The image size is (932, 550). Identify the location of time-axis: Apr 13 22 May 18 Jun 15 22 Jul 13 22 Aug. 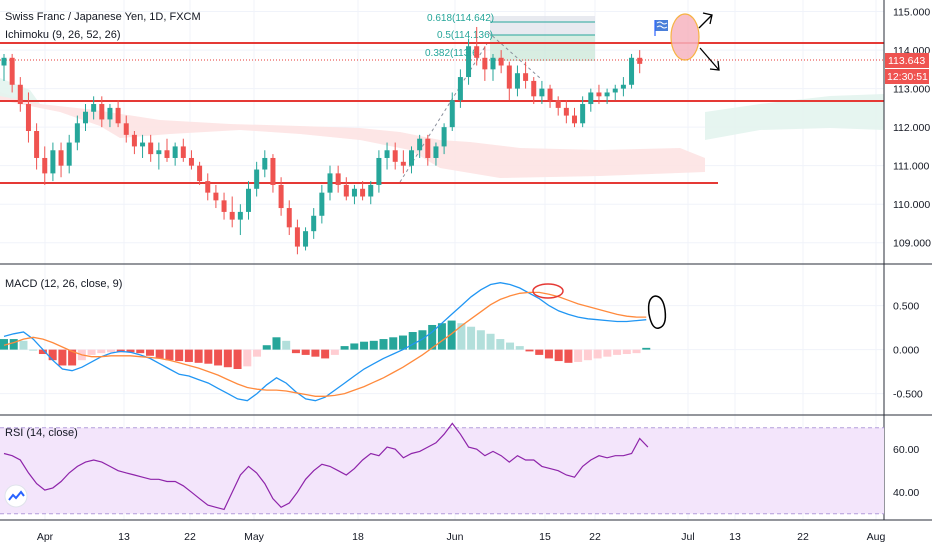
(466, 531).